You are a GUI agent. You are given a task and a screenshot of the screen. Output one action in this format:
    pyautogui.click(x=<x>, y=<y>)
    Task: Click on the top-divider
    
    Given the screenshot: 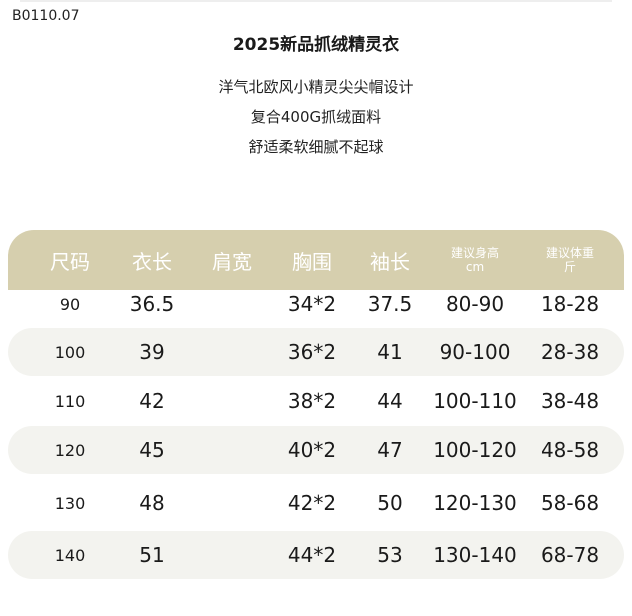 What is the action you would take?
    pyautogui.click(x=316, y=1)
    